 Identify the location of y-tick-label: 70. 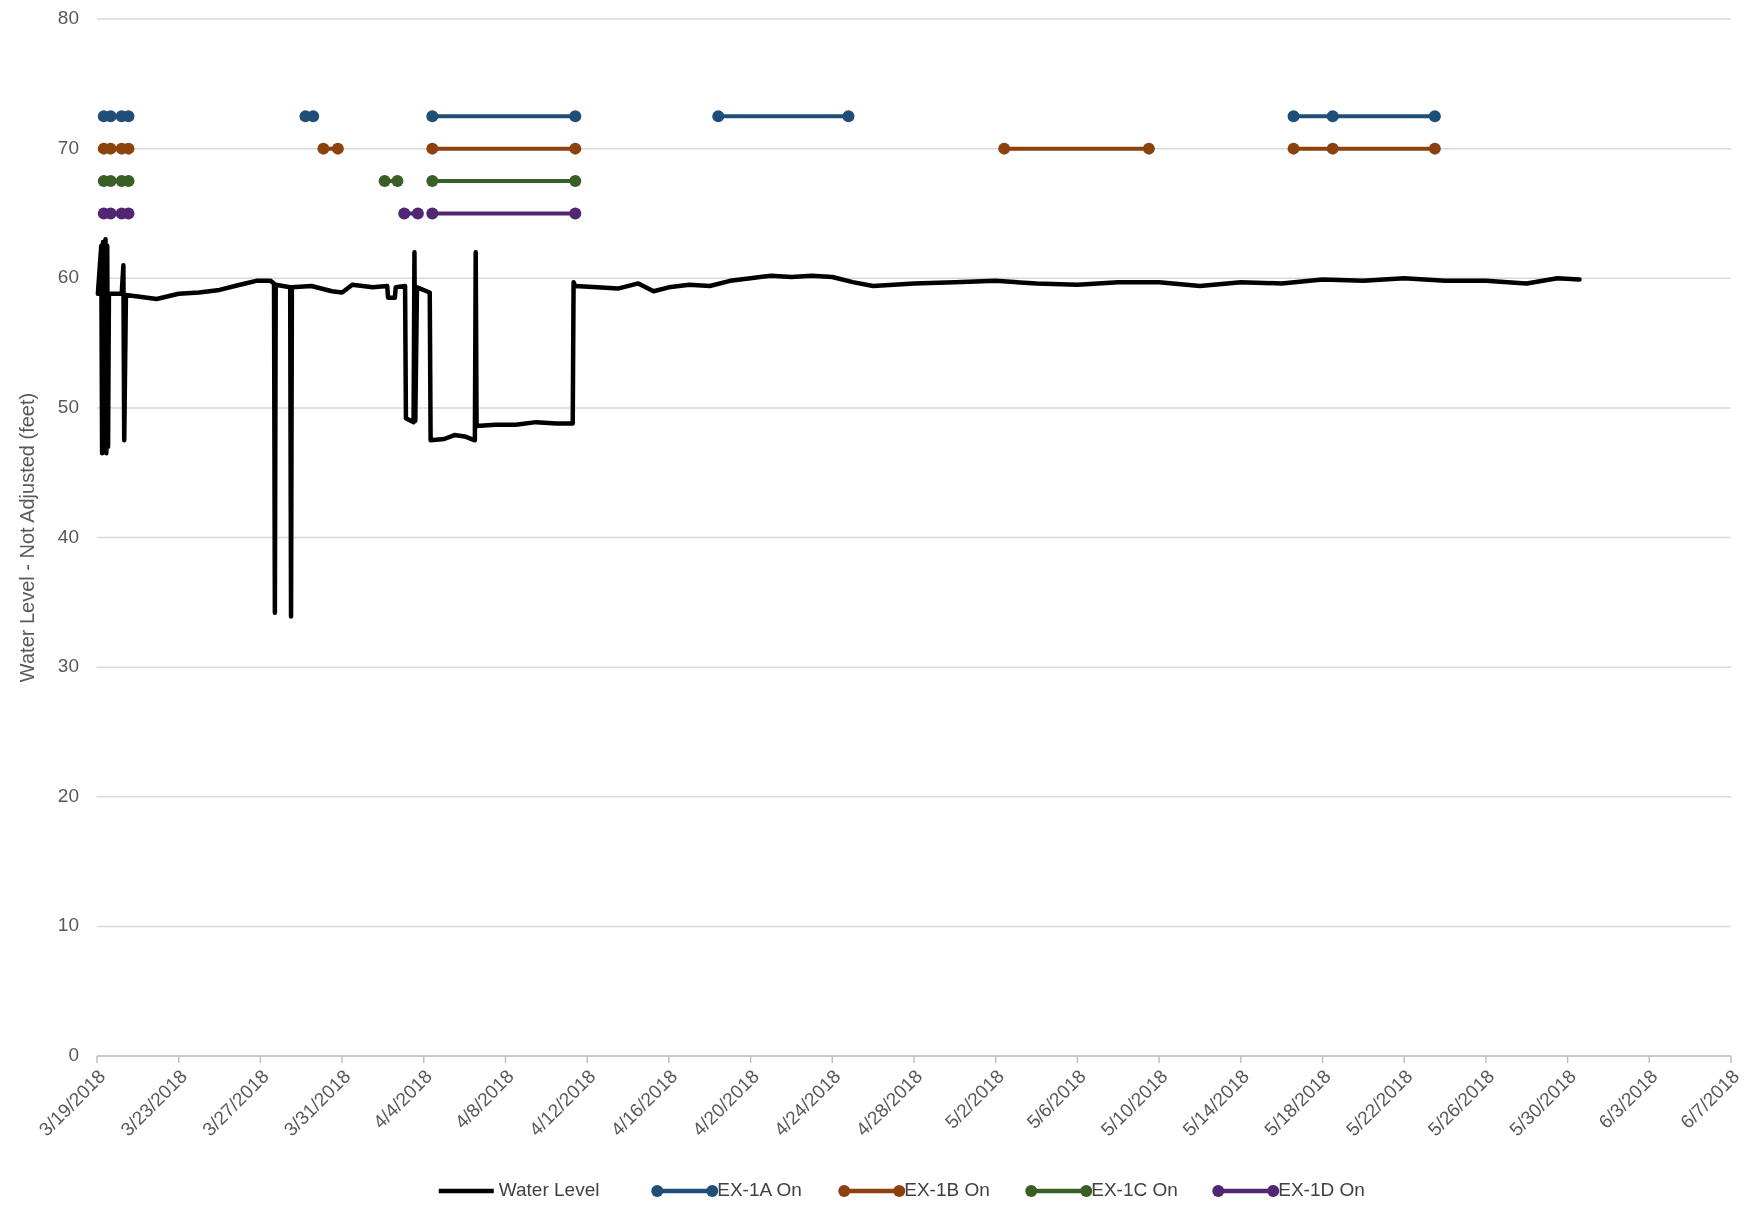
(68, 147).